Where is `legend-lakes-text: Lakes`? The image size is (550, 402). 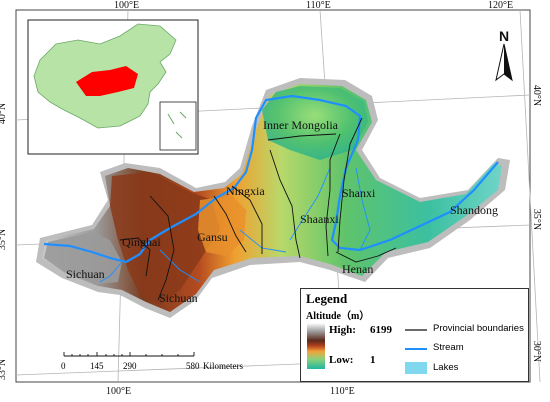 legend-lakes-text: Lakes is located at coordinates (446, 367).